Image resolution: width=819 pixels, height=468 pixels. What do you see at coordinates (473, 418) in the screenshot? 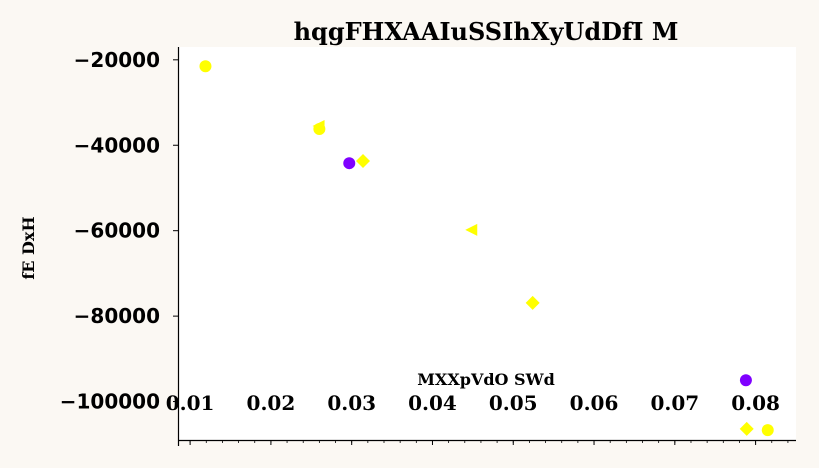
I see `x-ticks: 0.01 0.02 0.03 0.04 0.05 0.06 0.07 0.08` at bounding box center [473, 418].